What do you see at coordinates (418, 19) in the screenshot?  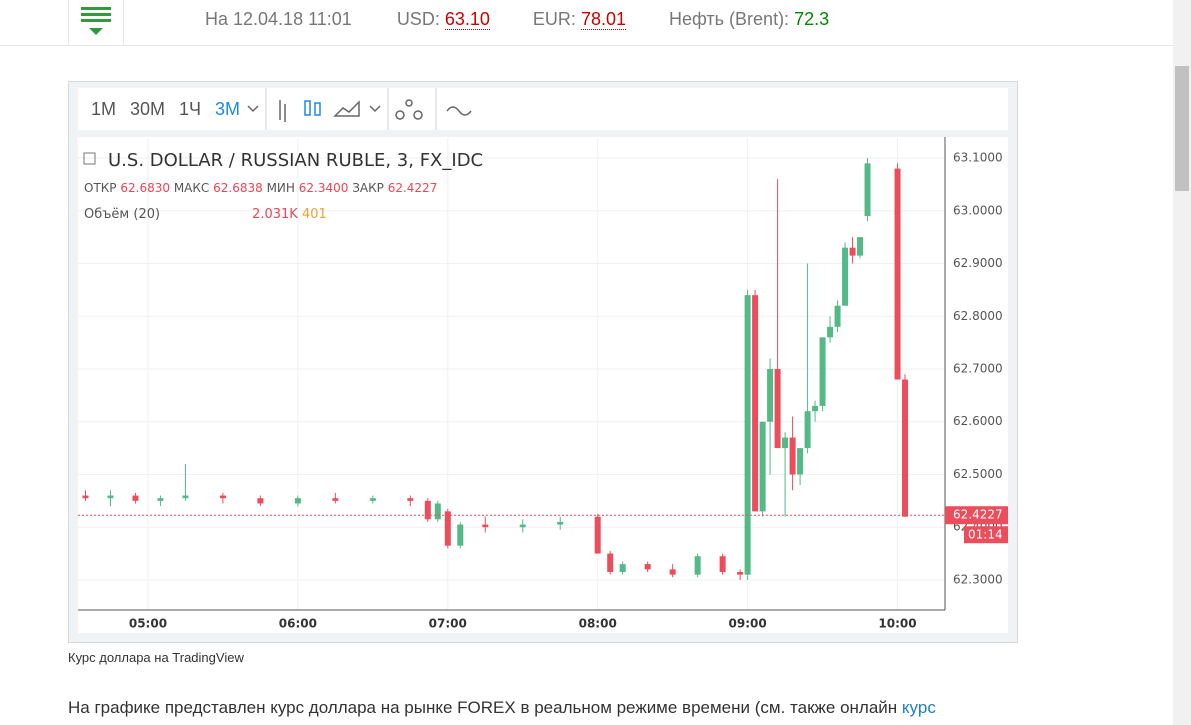 I see `usd-label: USD:` at bounding box center [418, 19].